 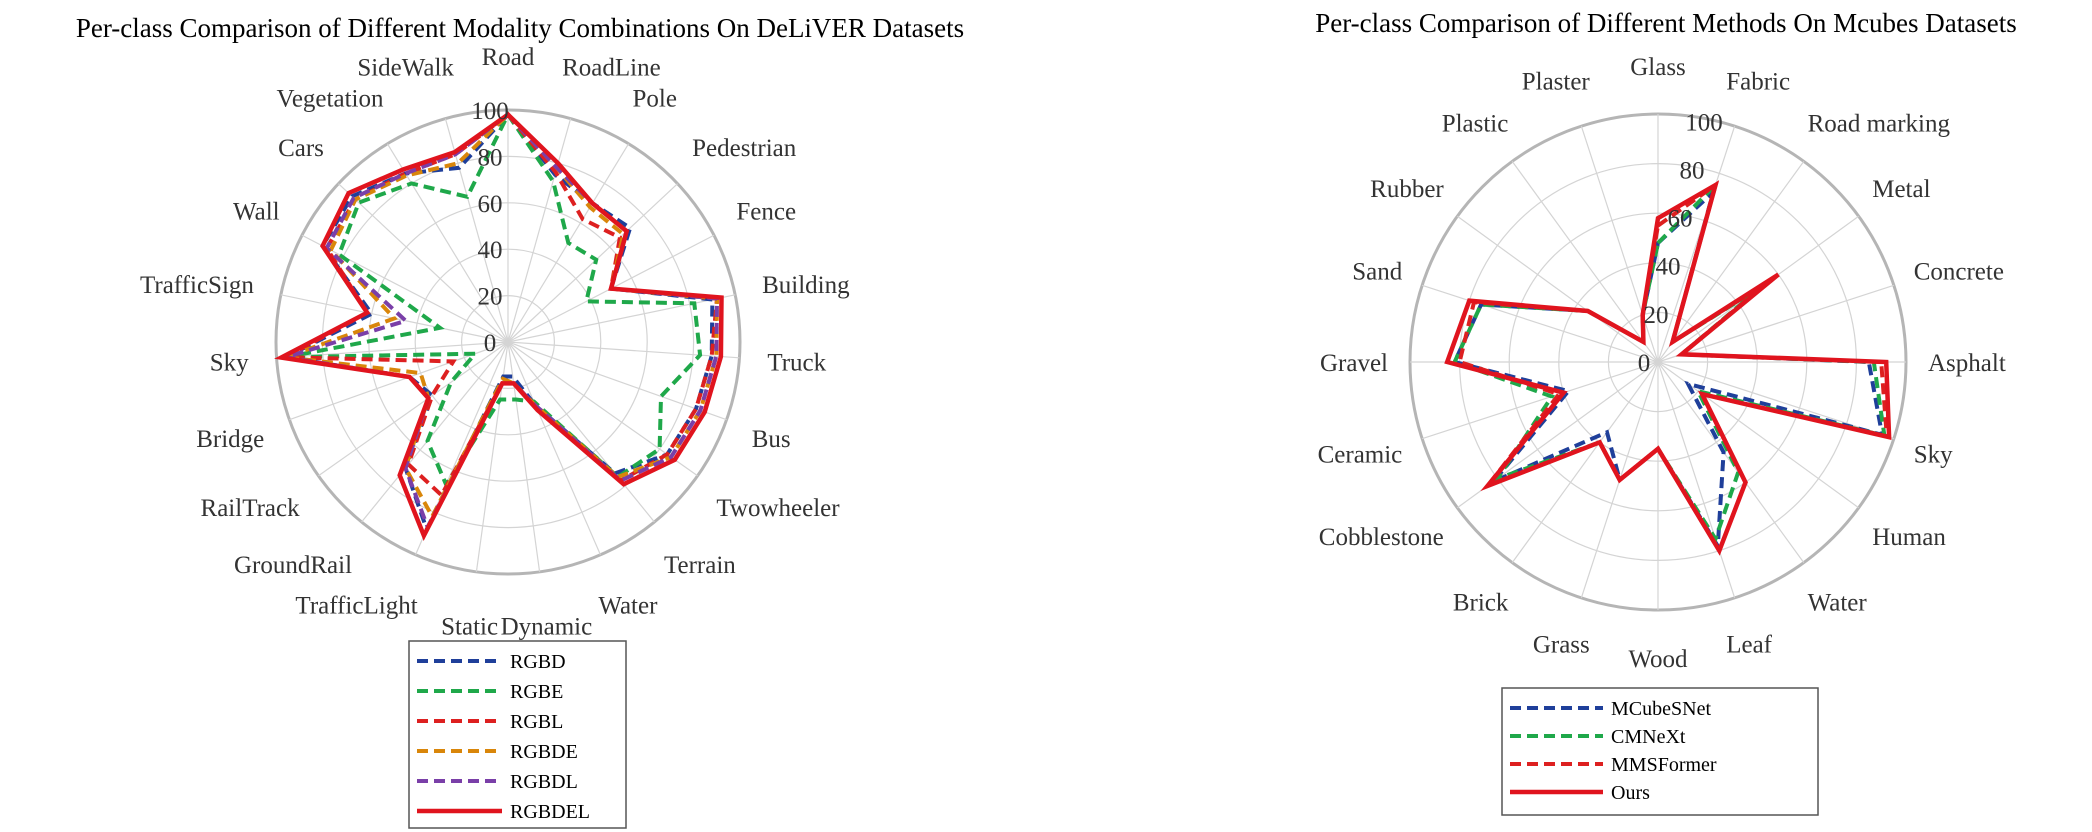 I want to click on category-label-road: Road, so click(x=508, y=57).